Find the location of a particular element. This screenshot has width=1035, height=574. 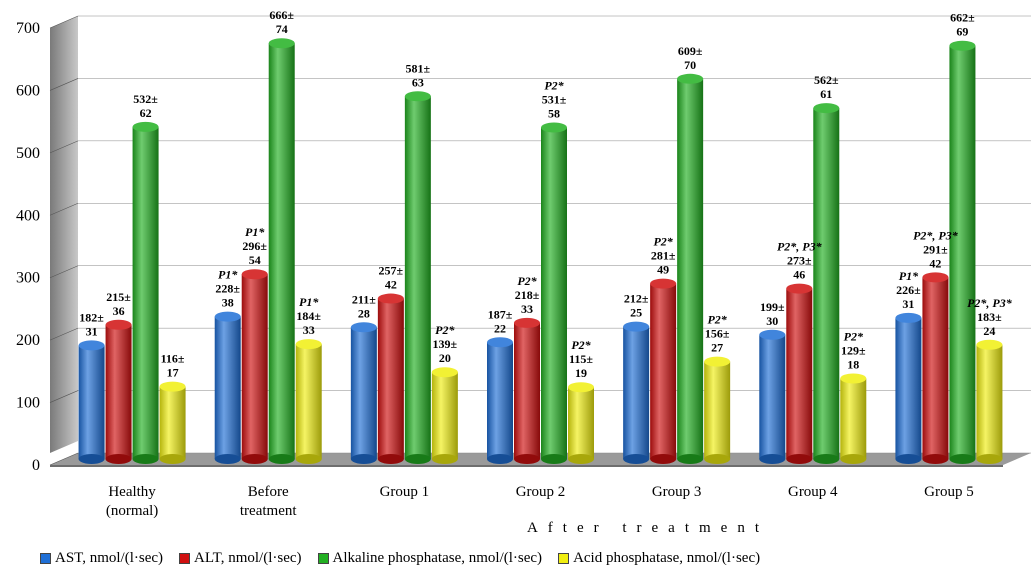

side-wall is located at coordinates (64, 234).